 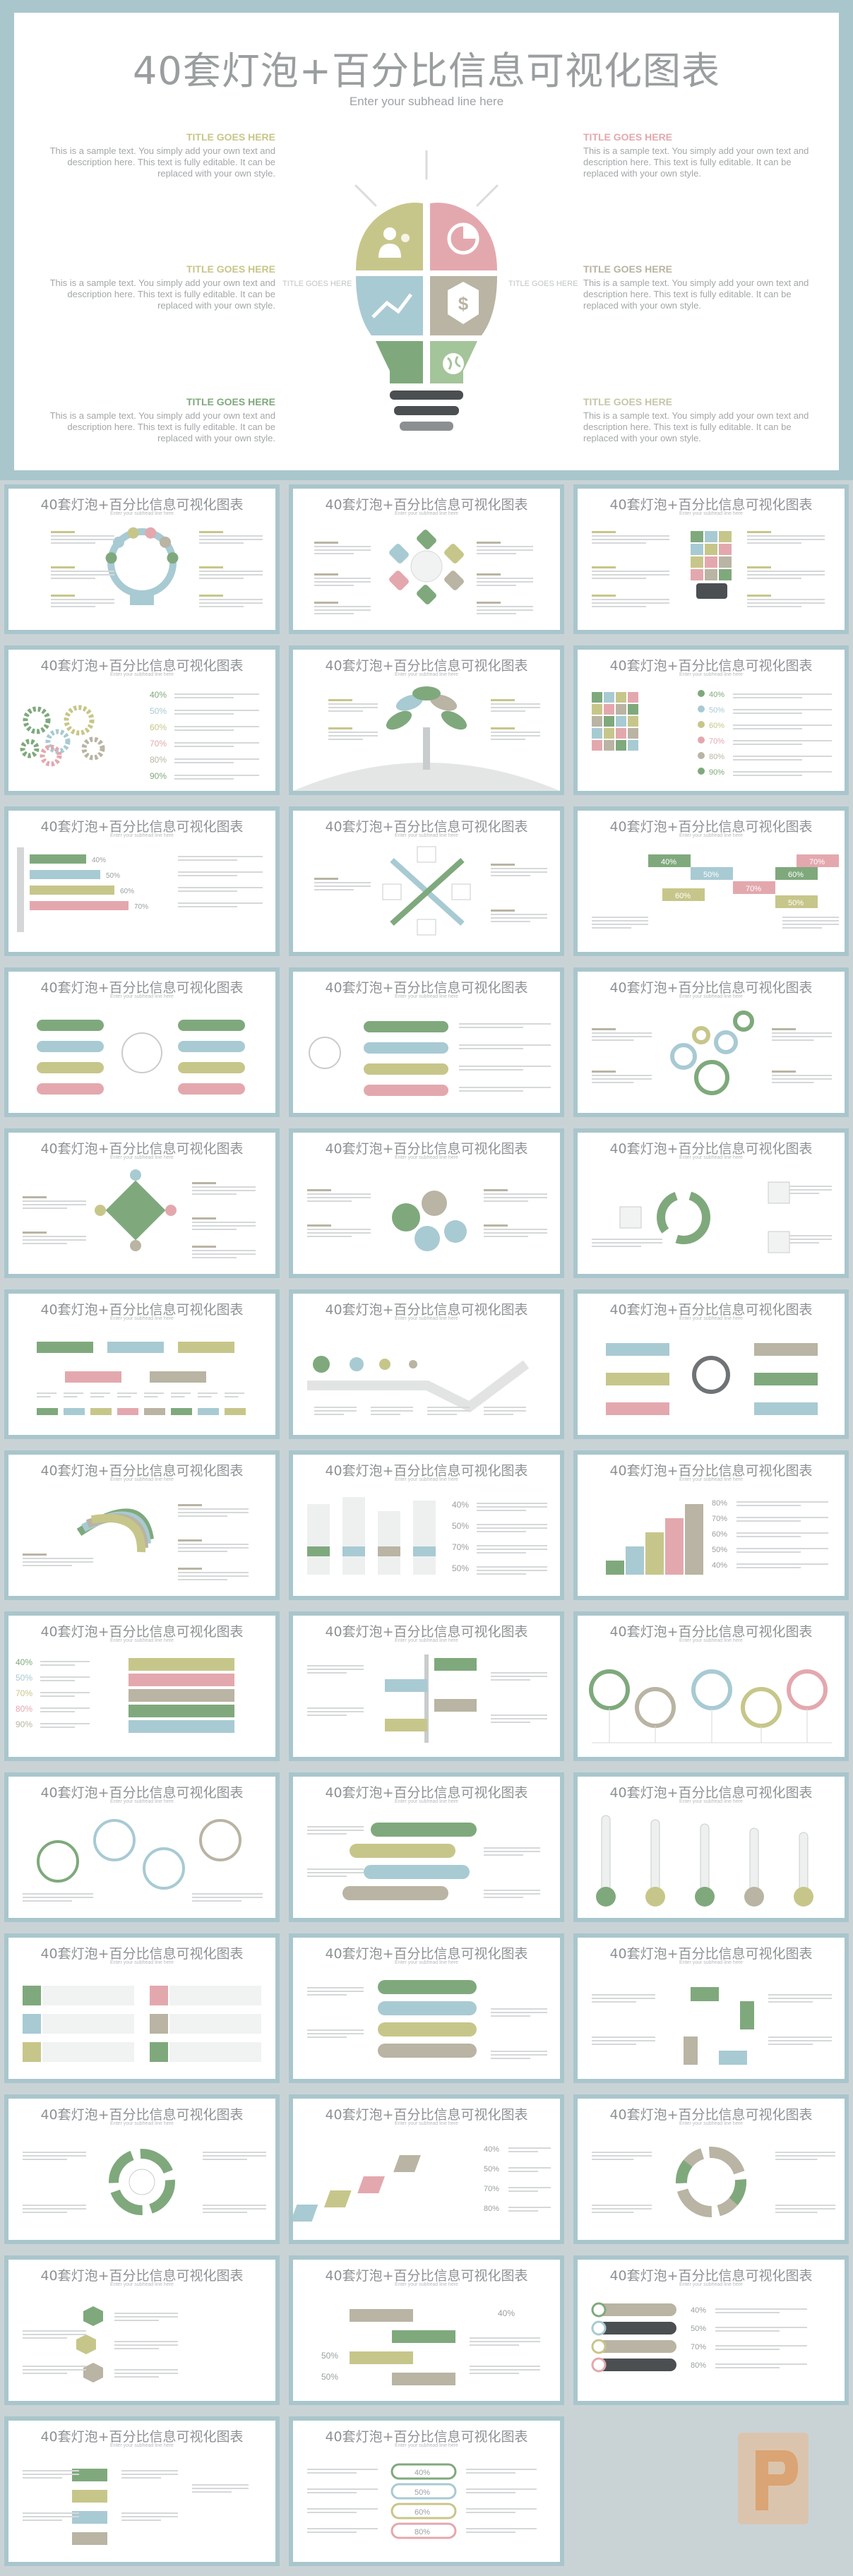 I want to click on dollar-icon: $, so click(x=463, y=303).